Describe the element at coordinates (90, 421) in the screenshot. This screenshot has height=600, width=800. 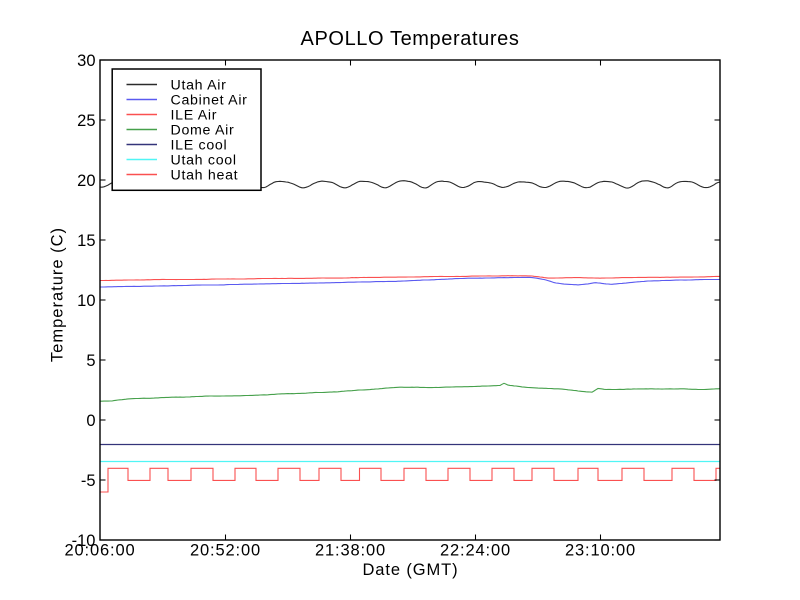
I see `svg-text: 0` at that location.